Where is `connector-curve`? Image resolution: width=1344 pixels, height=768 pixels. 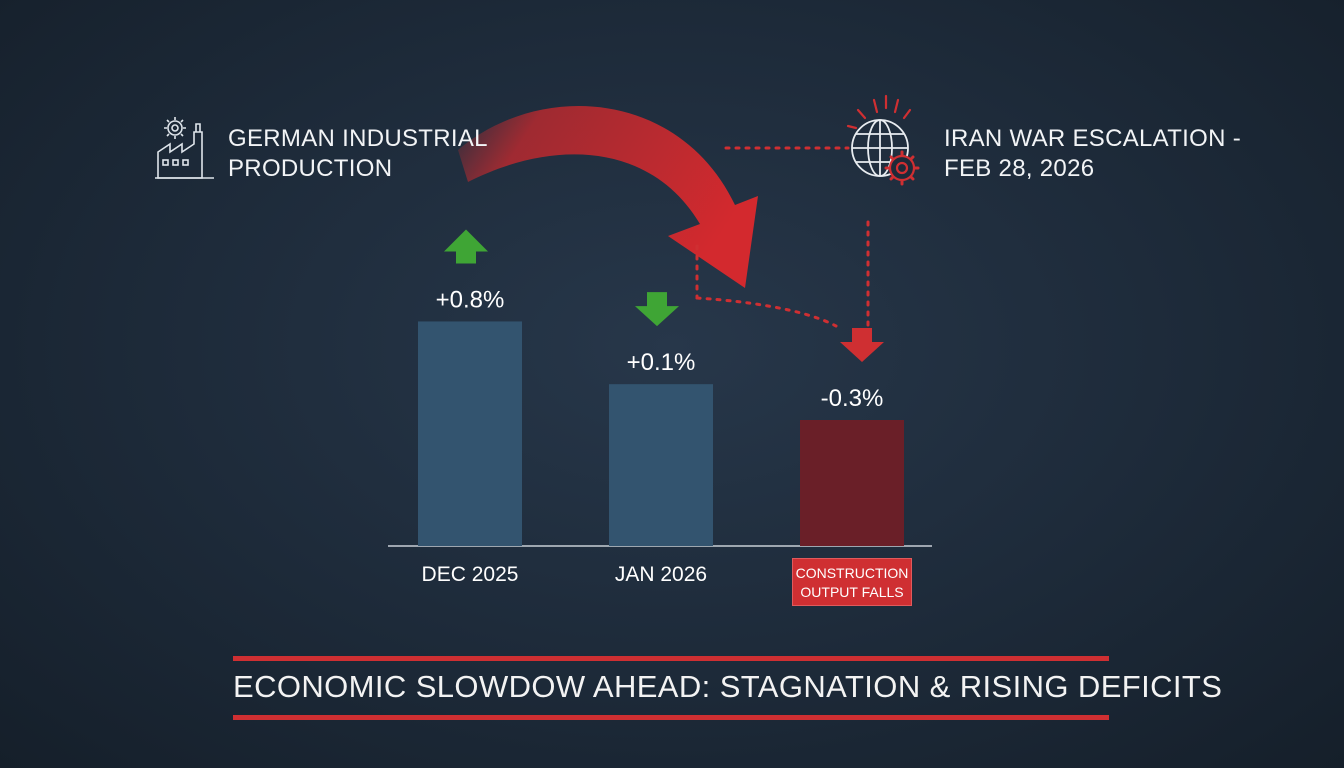
connector-curve is located at coordinates (766, 312).